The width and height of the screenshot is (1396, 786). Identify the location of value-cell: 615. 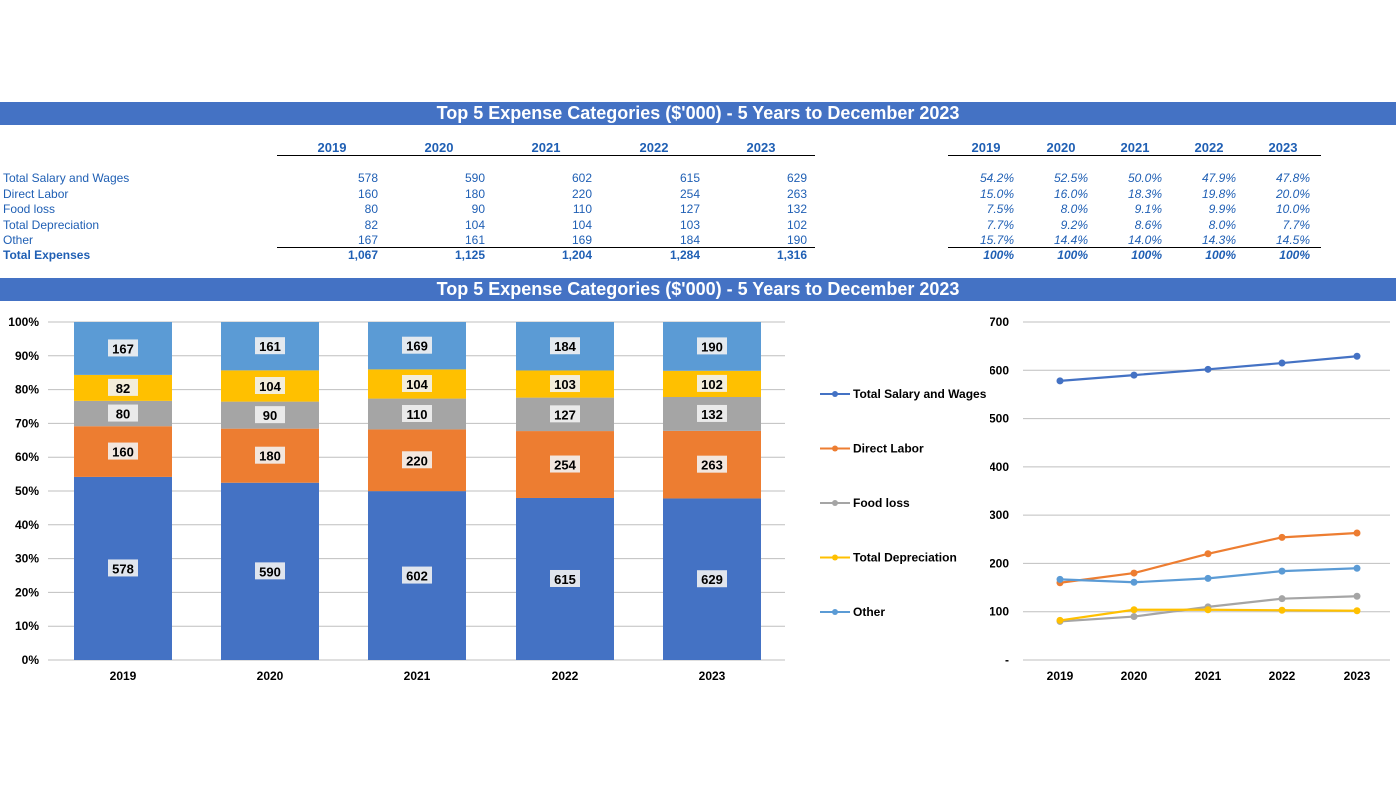
(689, 178).